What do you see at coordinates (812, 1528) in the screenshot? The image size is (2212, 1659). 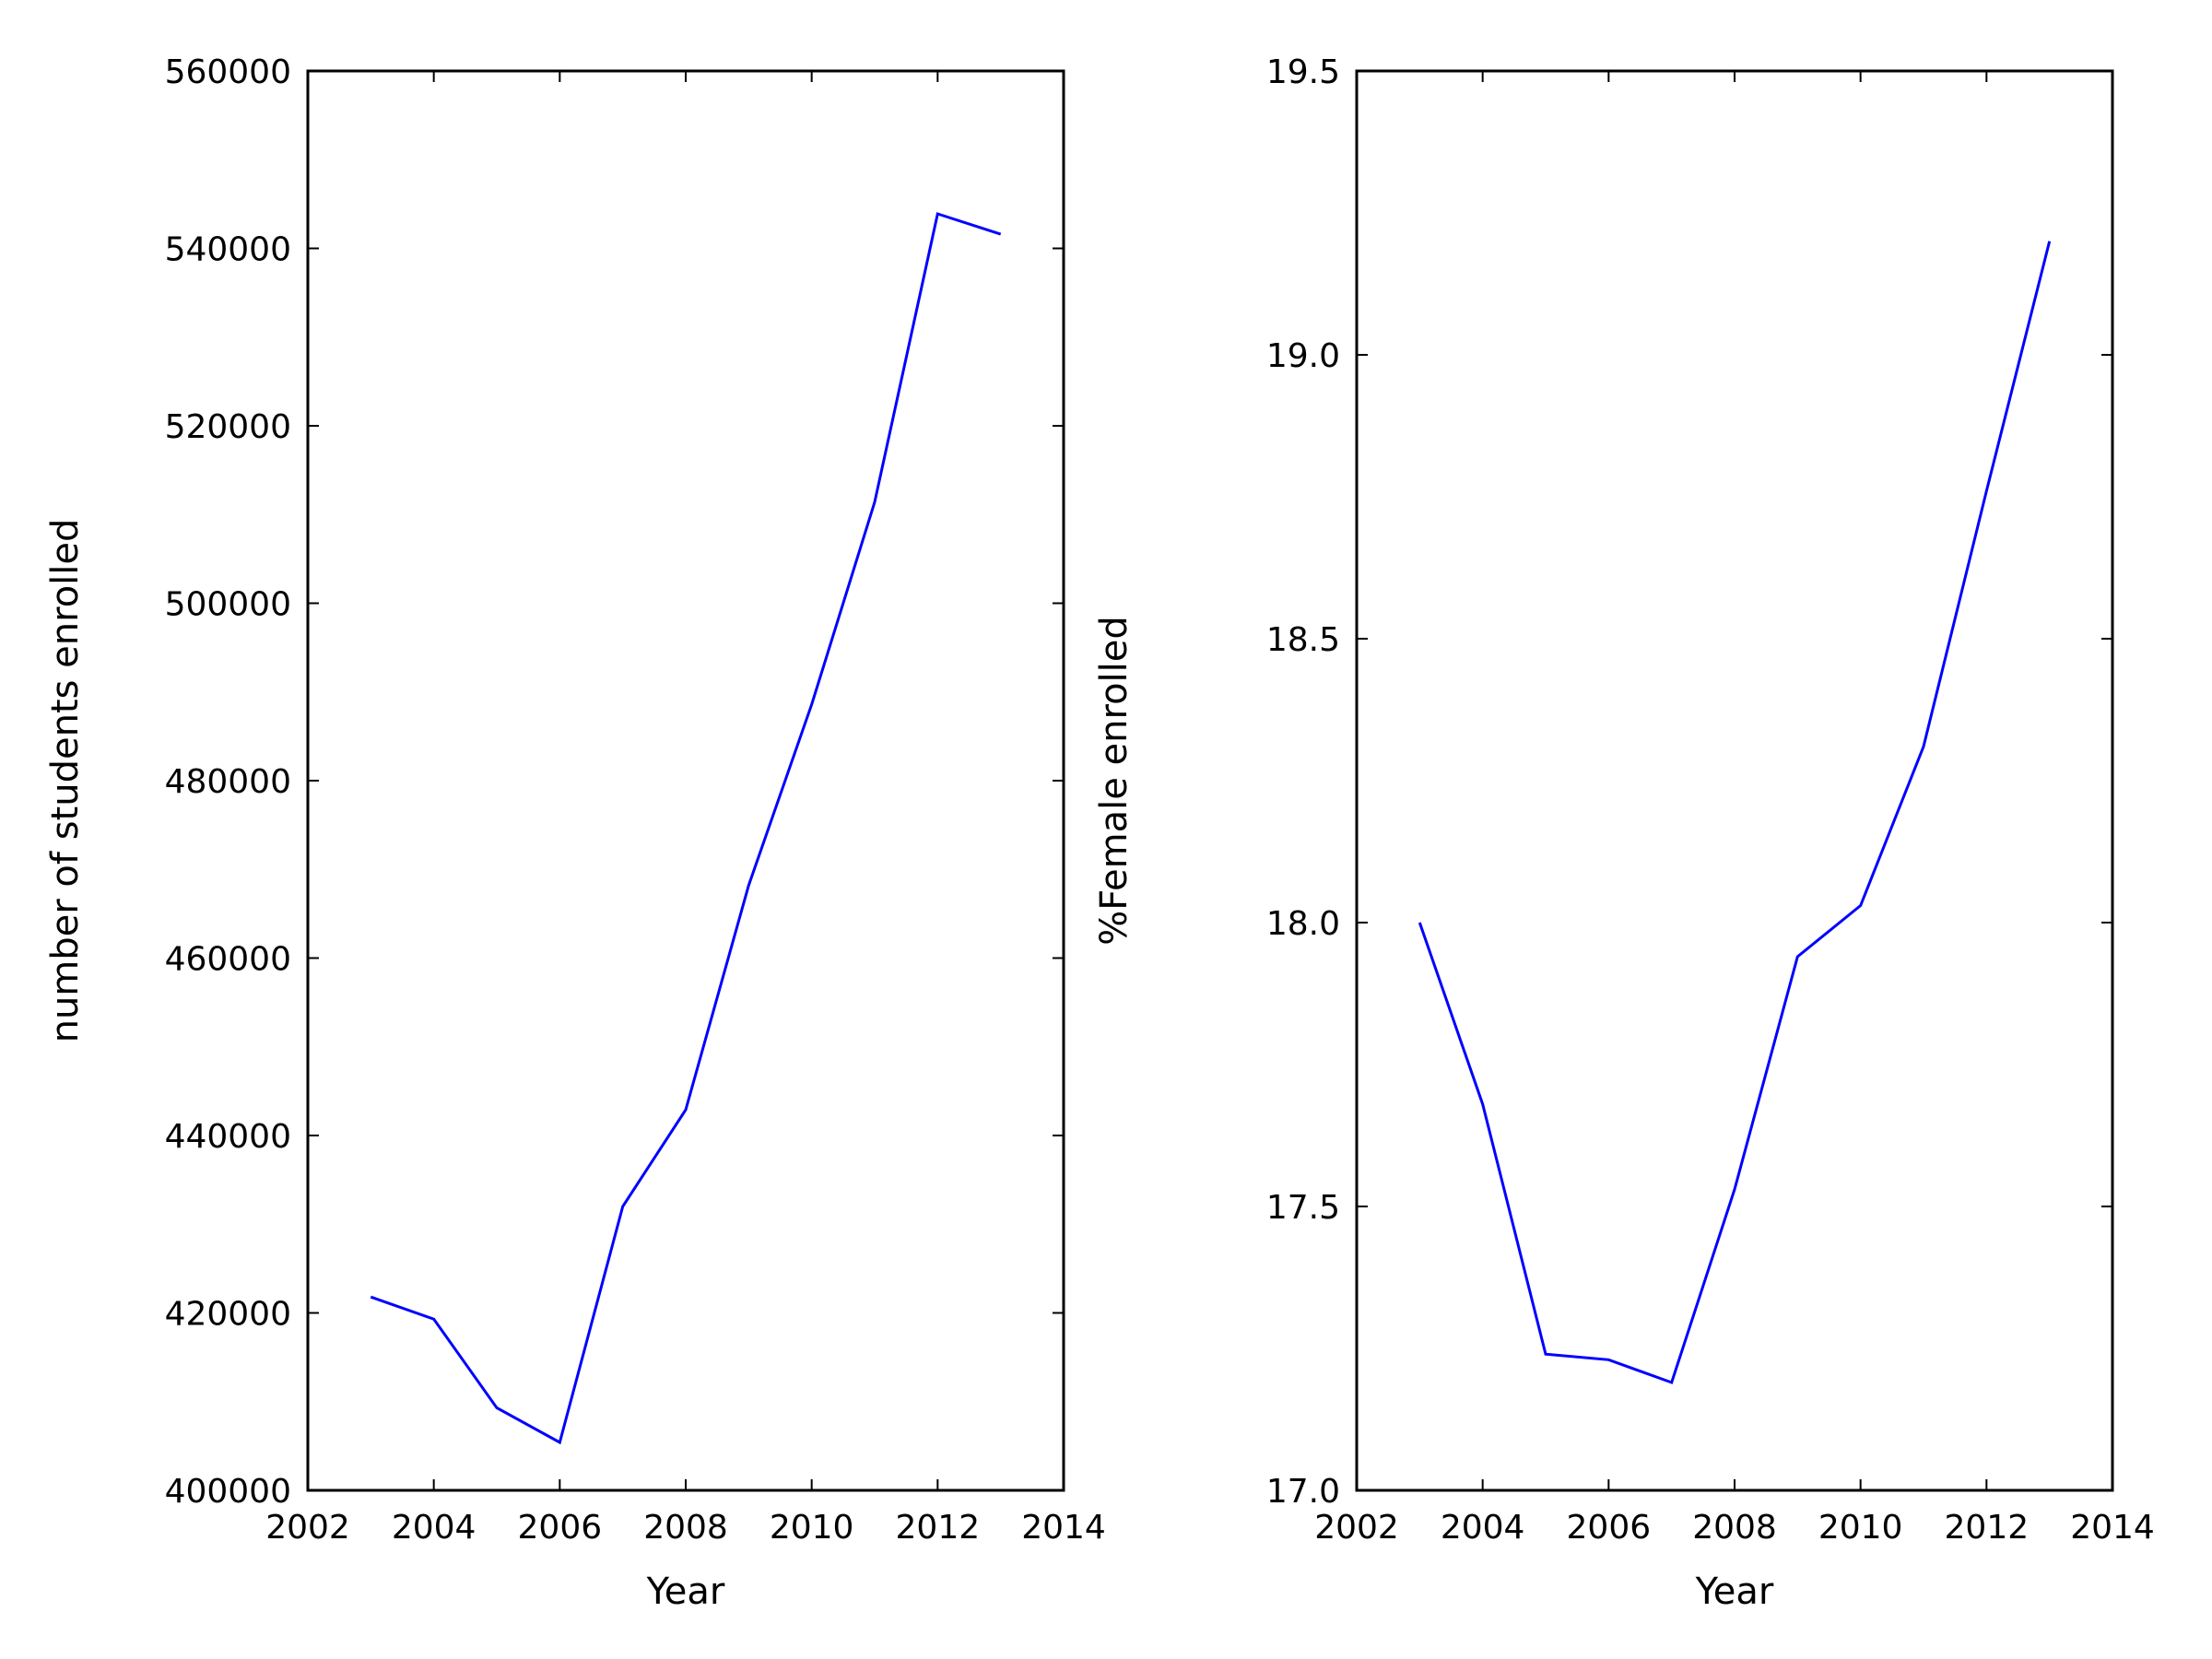 I see `enrollment-x-tick-label: 2010` at bounding box center [812, 1528].